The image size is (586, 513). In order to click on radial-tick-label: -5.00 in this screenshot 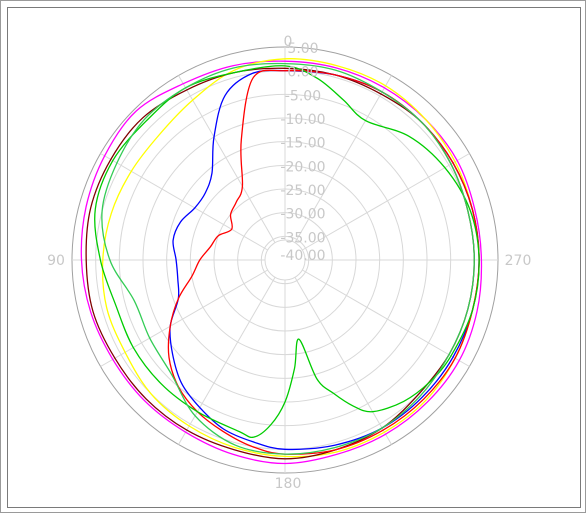, I will do `click(303, 96)`.